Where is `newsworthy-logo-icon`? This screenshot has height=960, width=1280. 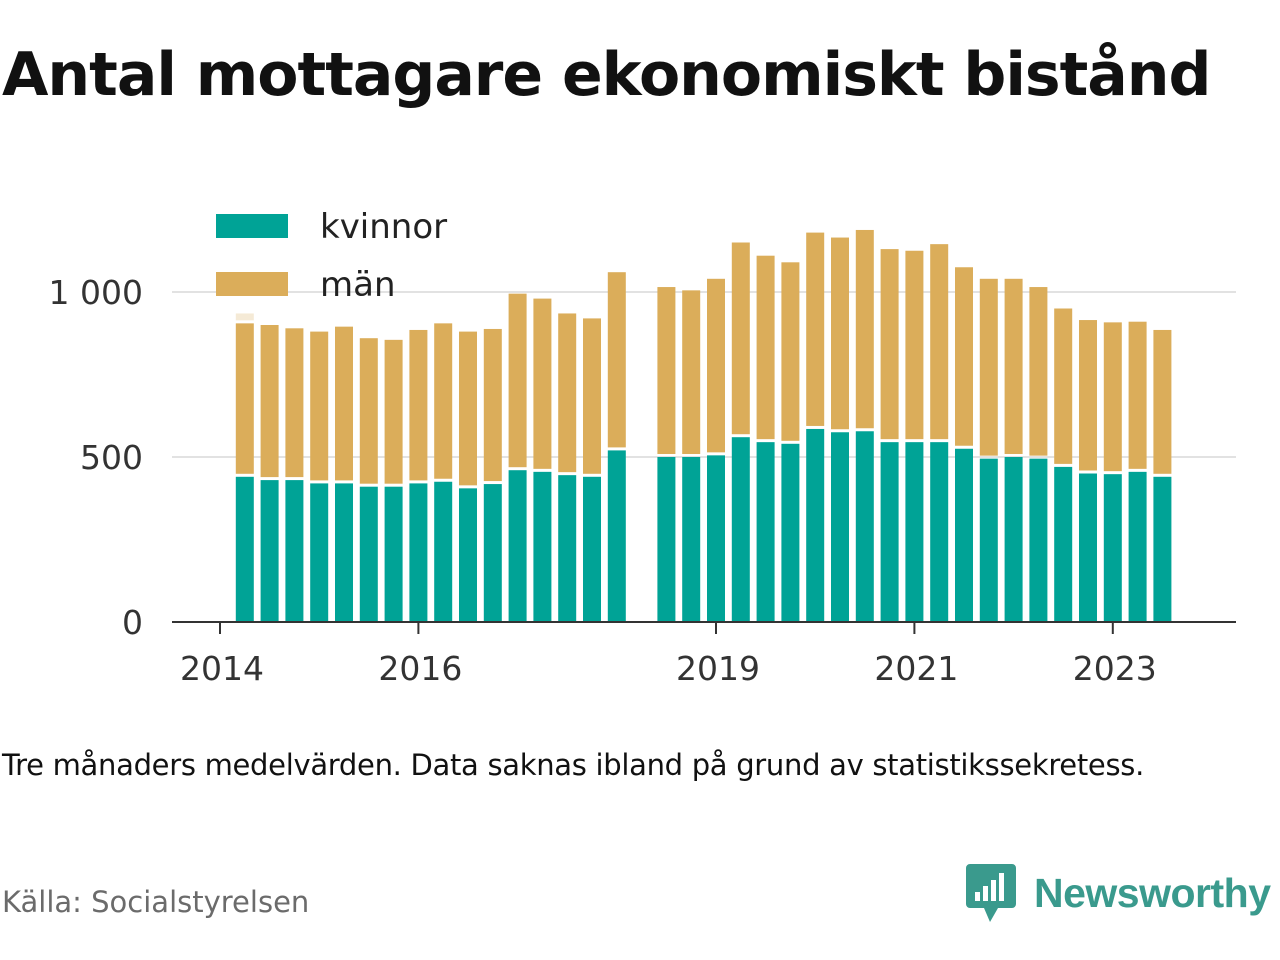 newsworthy-logo-icon is located at coordinates (991, 893).